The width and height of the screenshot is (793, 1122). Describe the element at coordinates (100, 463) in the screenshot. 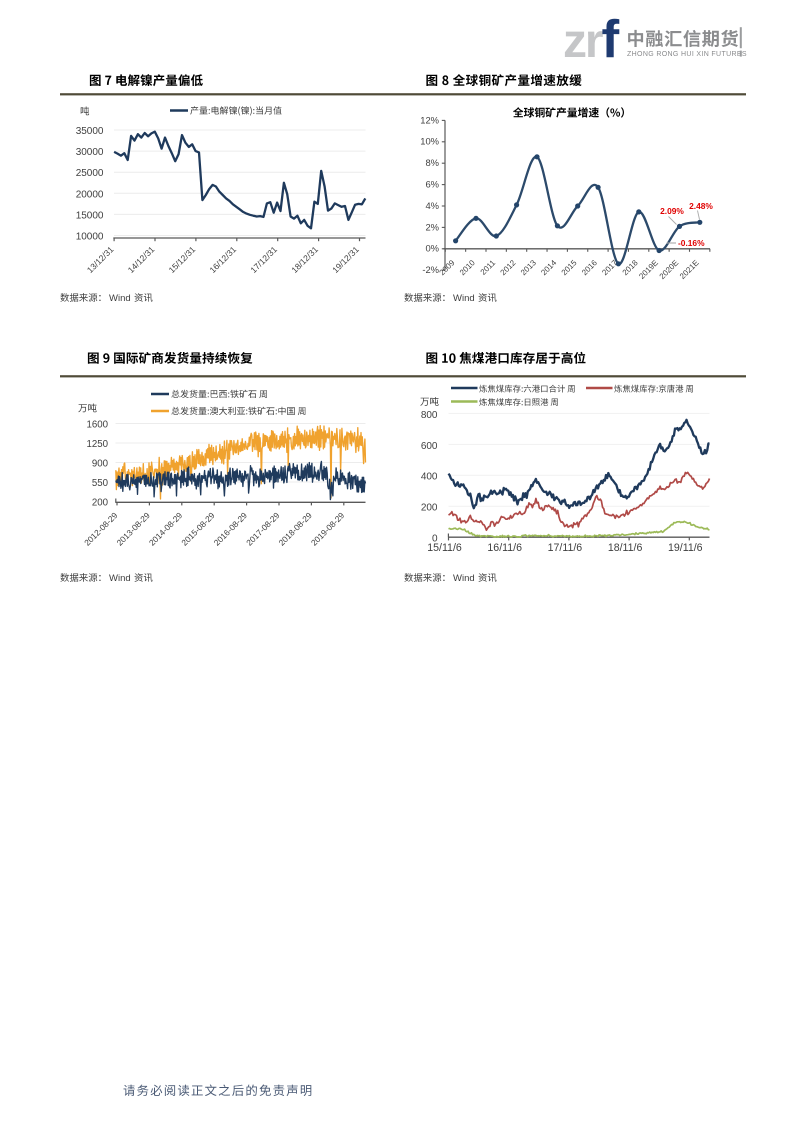

I see `svg-text: 900` at that location.